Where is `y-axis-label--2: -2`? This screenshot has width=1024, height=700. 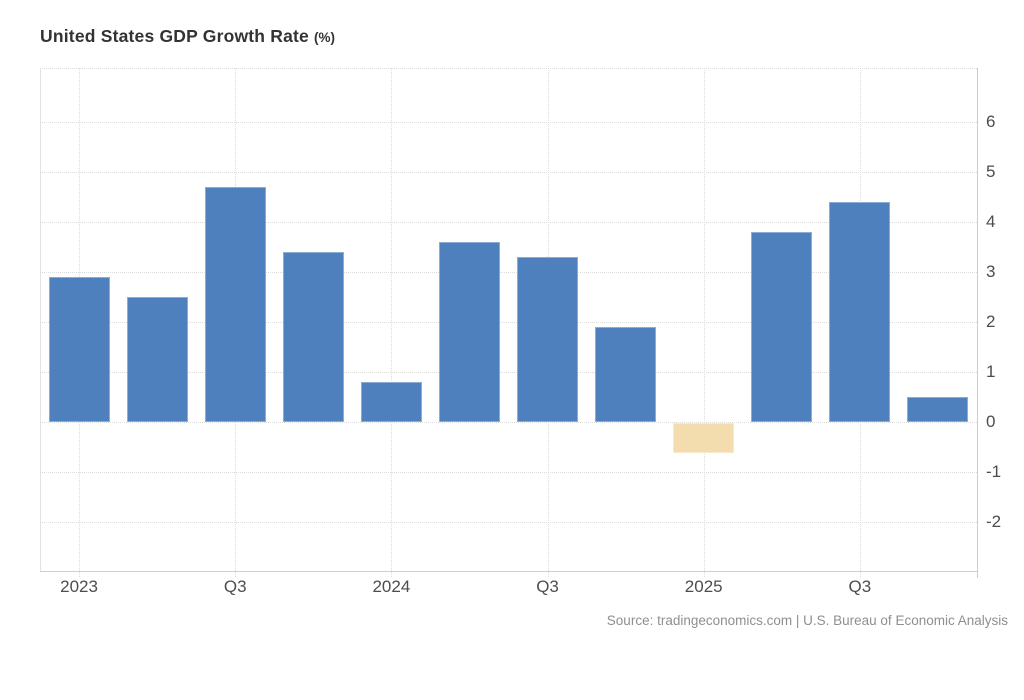 y-axis-label--2: -2 is located at coordinates (994, 521).